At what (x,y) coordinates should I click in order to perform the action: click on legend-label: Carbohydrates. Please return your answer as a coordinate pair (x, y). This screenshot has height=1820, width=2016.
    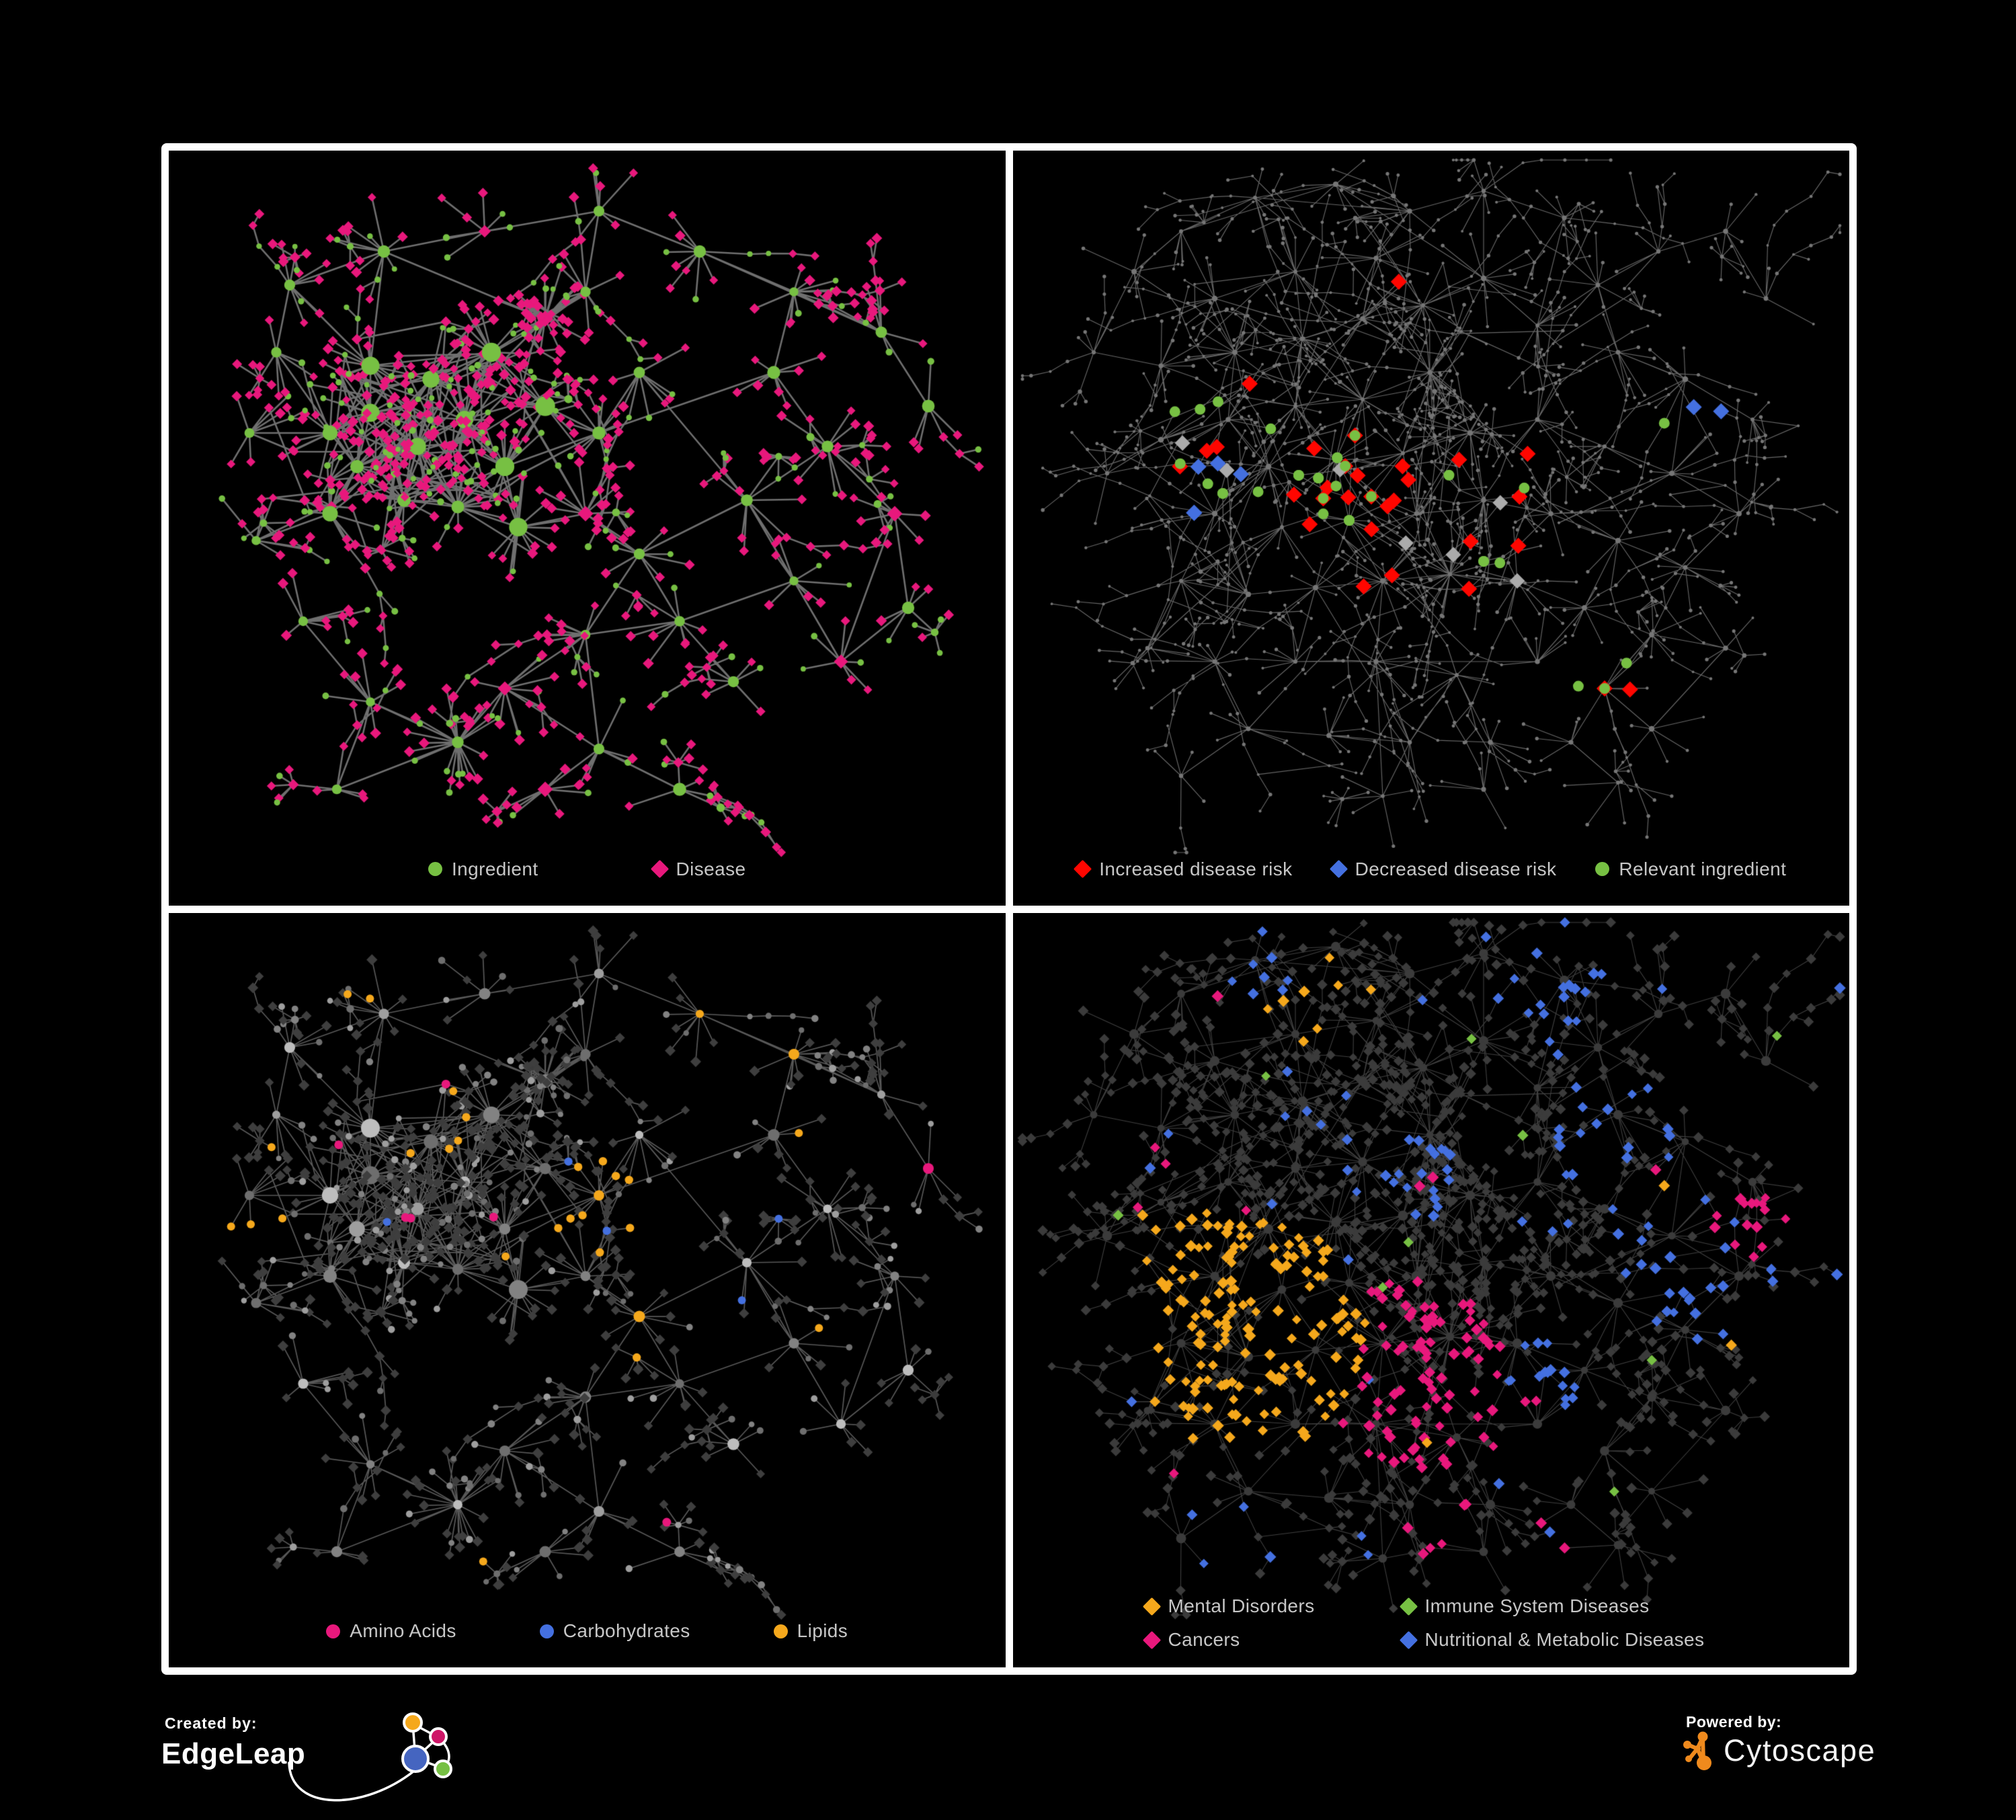
    Looking at the image, I should click on (626, 1630).